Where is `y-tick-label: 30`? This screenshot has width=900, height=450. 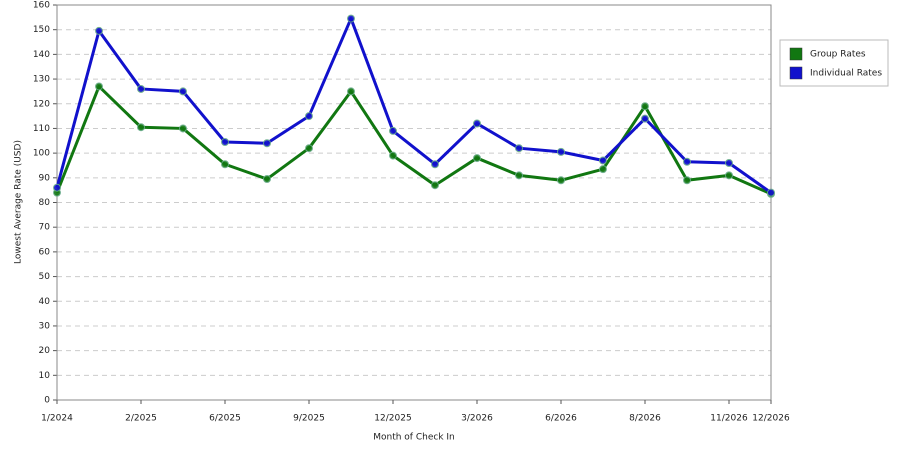
y-tick-label: 30 is located at coordinates (45, 326).